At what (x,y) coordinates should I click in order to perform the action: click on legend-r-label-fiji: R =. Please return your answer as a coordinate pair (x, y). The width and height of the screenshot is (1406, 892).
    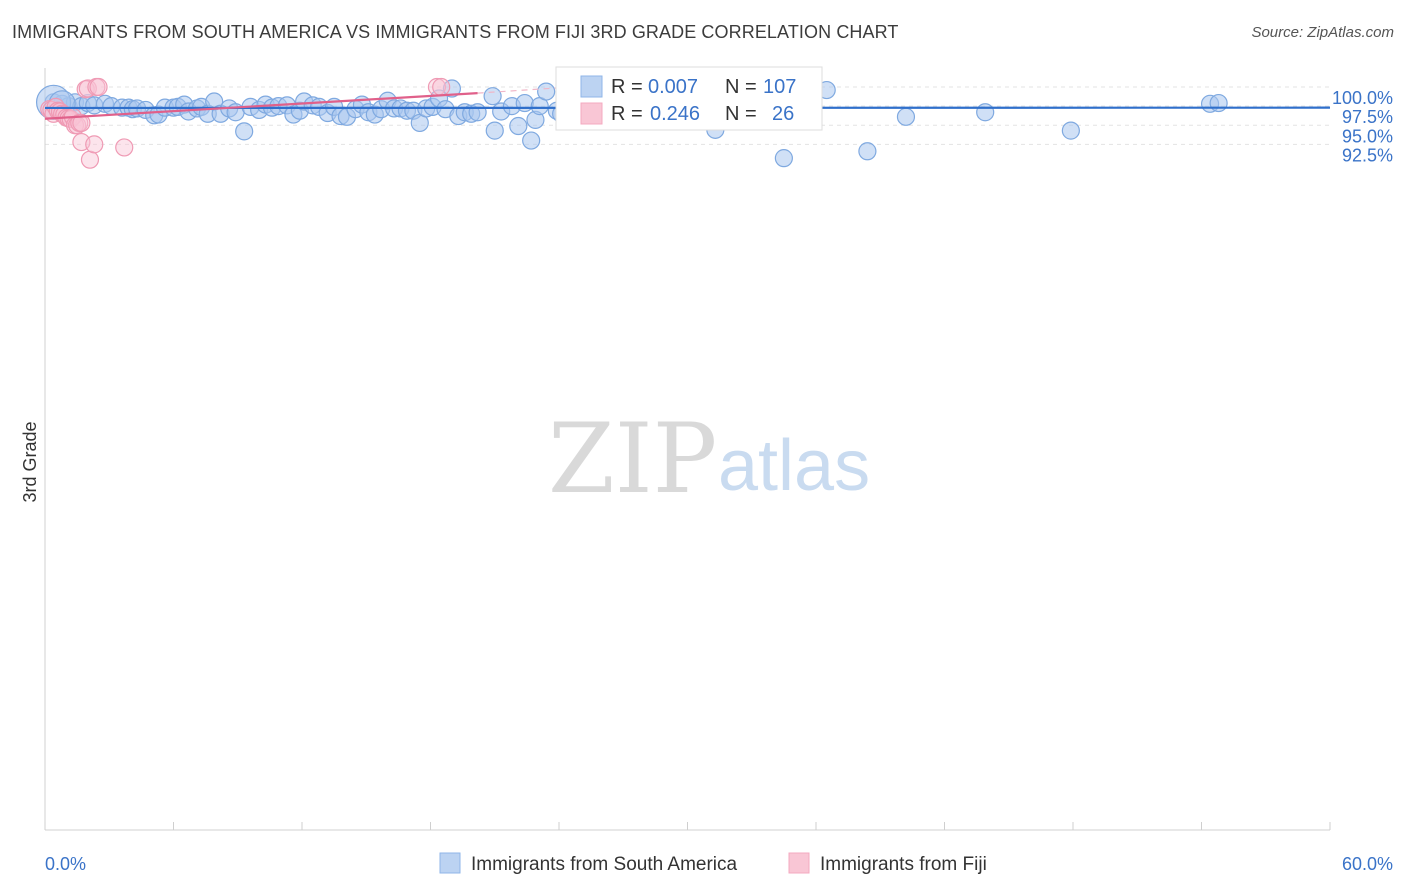
    Looking at the image, I should click on (627, 114).